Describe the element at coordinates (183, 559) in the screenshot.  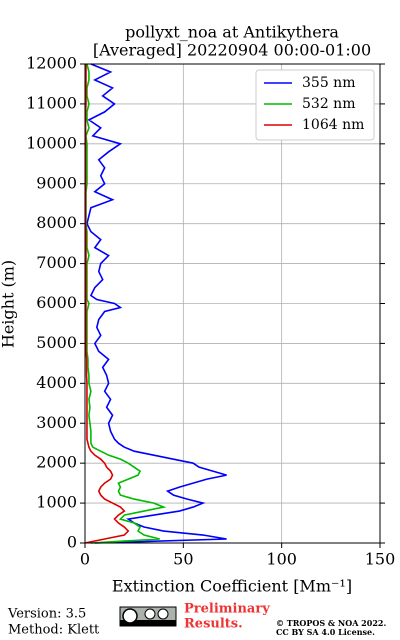
I see `x-tick-label: 50` at that location.